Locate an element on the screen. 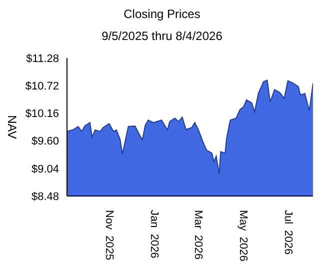  y-axis-title: NAV is located at coordinates (12, 127).